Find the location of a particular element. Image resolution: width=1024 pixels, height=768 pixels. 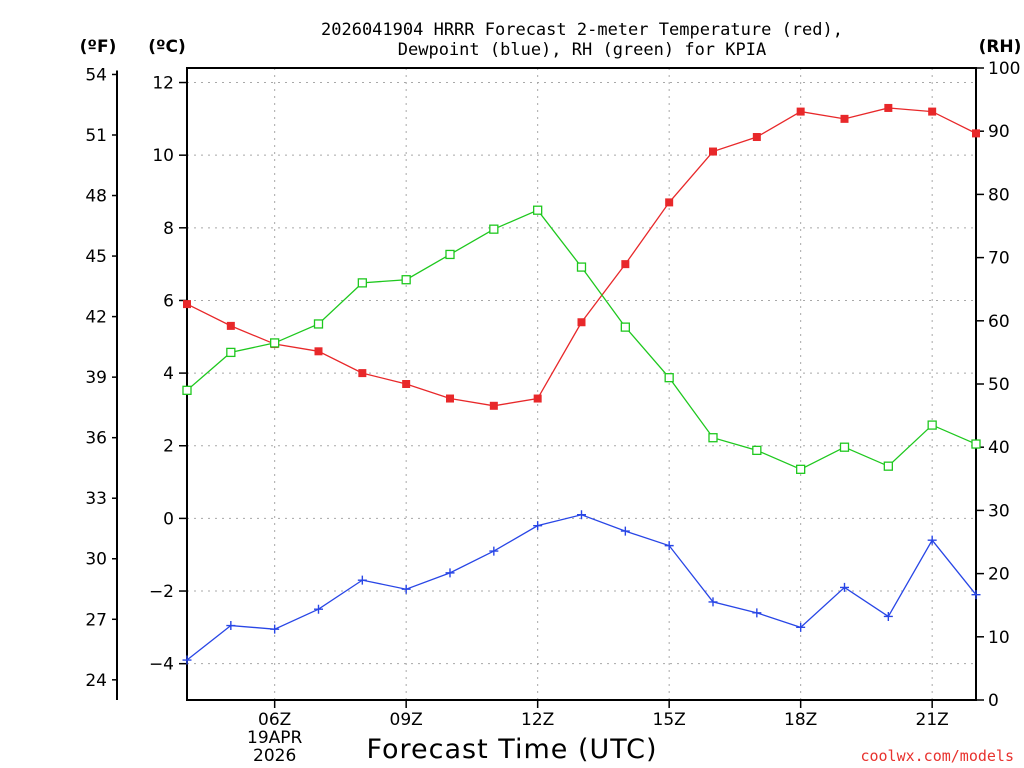

celsius-tick-label: −4 is located at coordinates (161, 665).